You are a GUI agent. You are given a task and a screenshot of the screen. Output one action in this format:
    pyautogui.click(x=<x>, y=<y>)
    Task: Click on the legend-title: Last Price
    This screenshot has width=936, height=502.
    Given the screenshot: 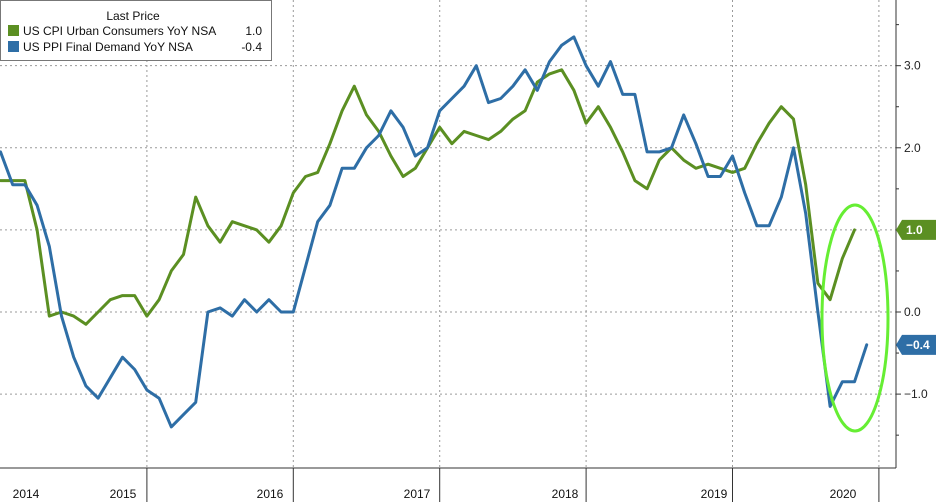 What is the action you would take?
    pyautogui.click(x=133, y=16)
    